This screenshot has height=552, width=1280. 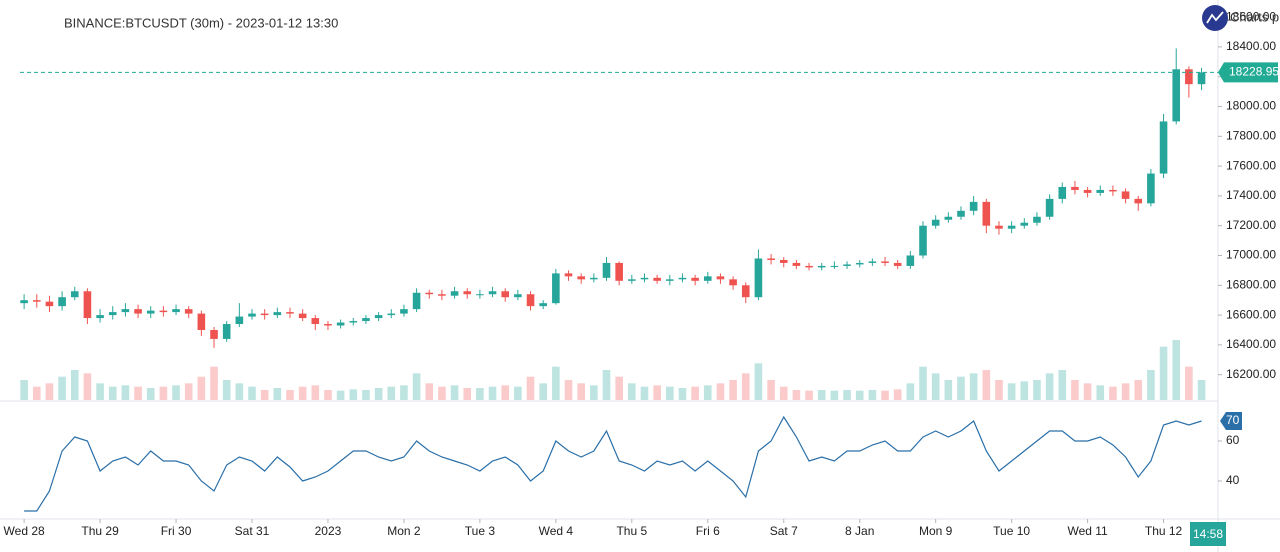 What do you see at coordinates (1251, 16) in the screenshot?
I see `y-tick-label: 18600.00` at bounding box center [1251, 16].